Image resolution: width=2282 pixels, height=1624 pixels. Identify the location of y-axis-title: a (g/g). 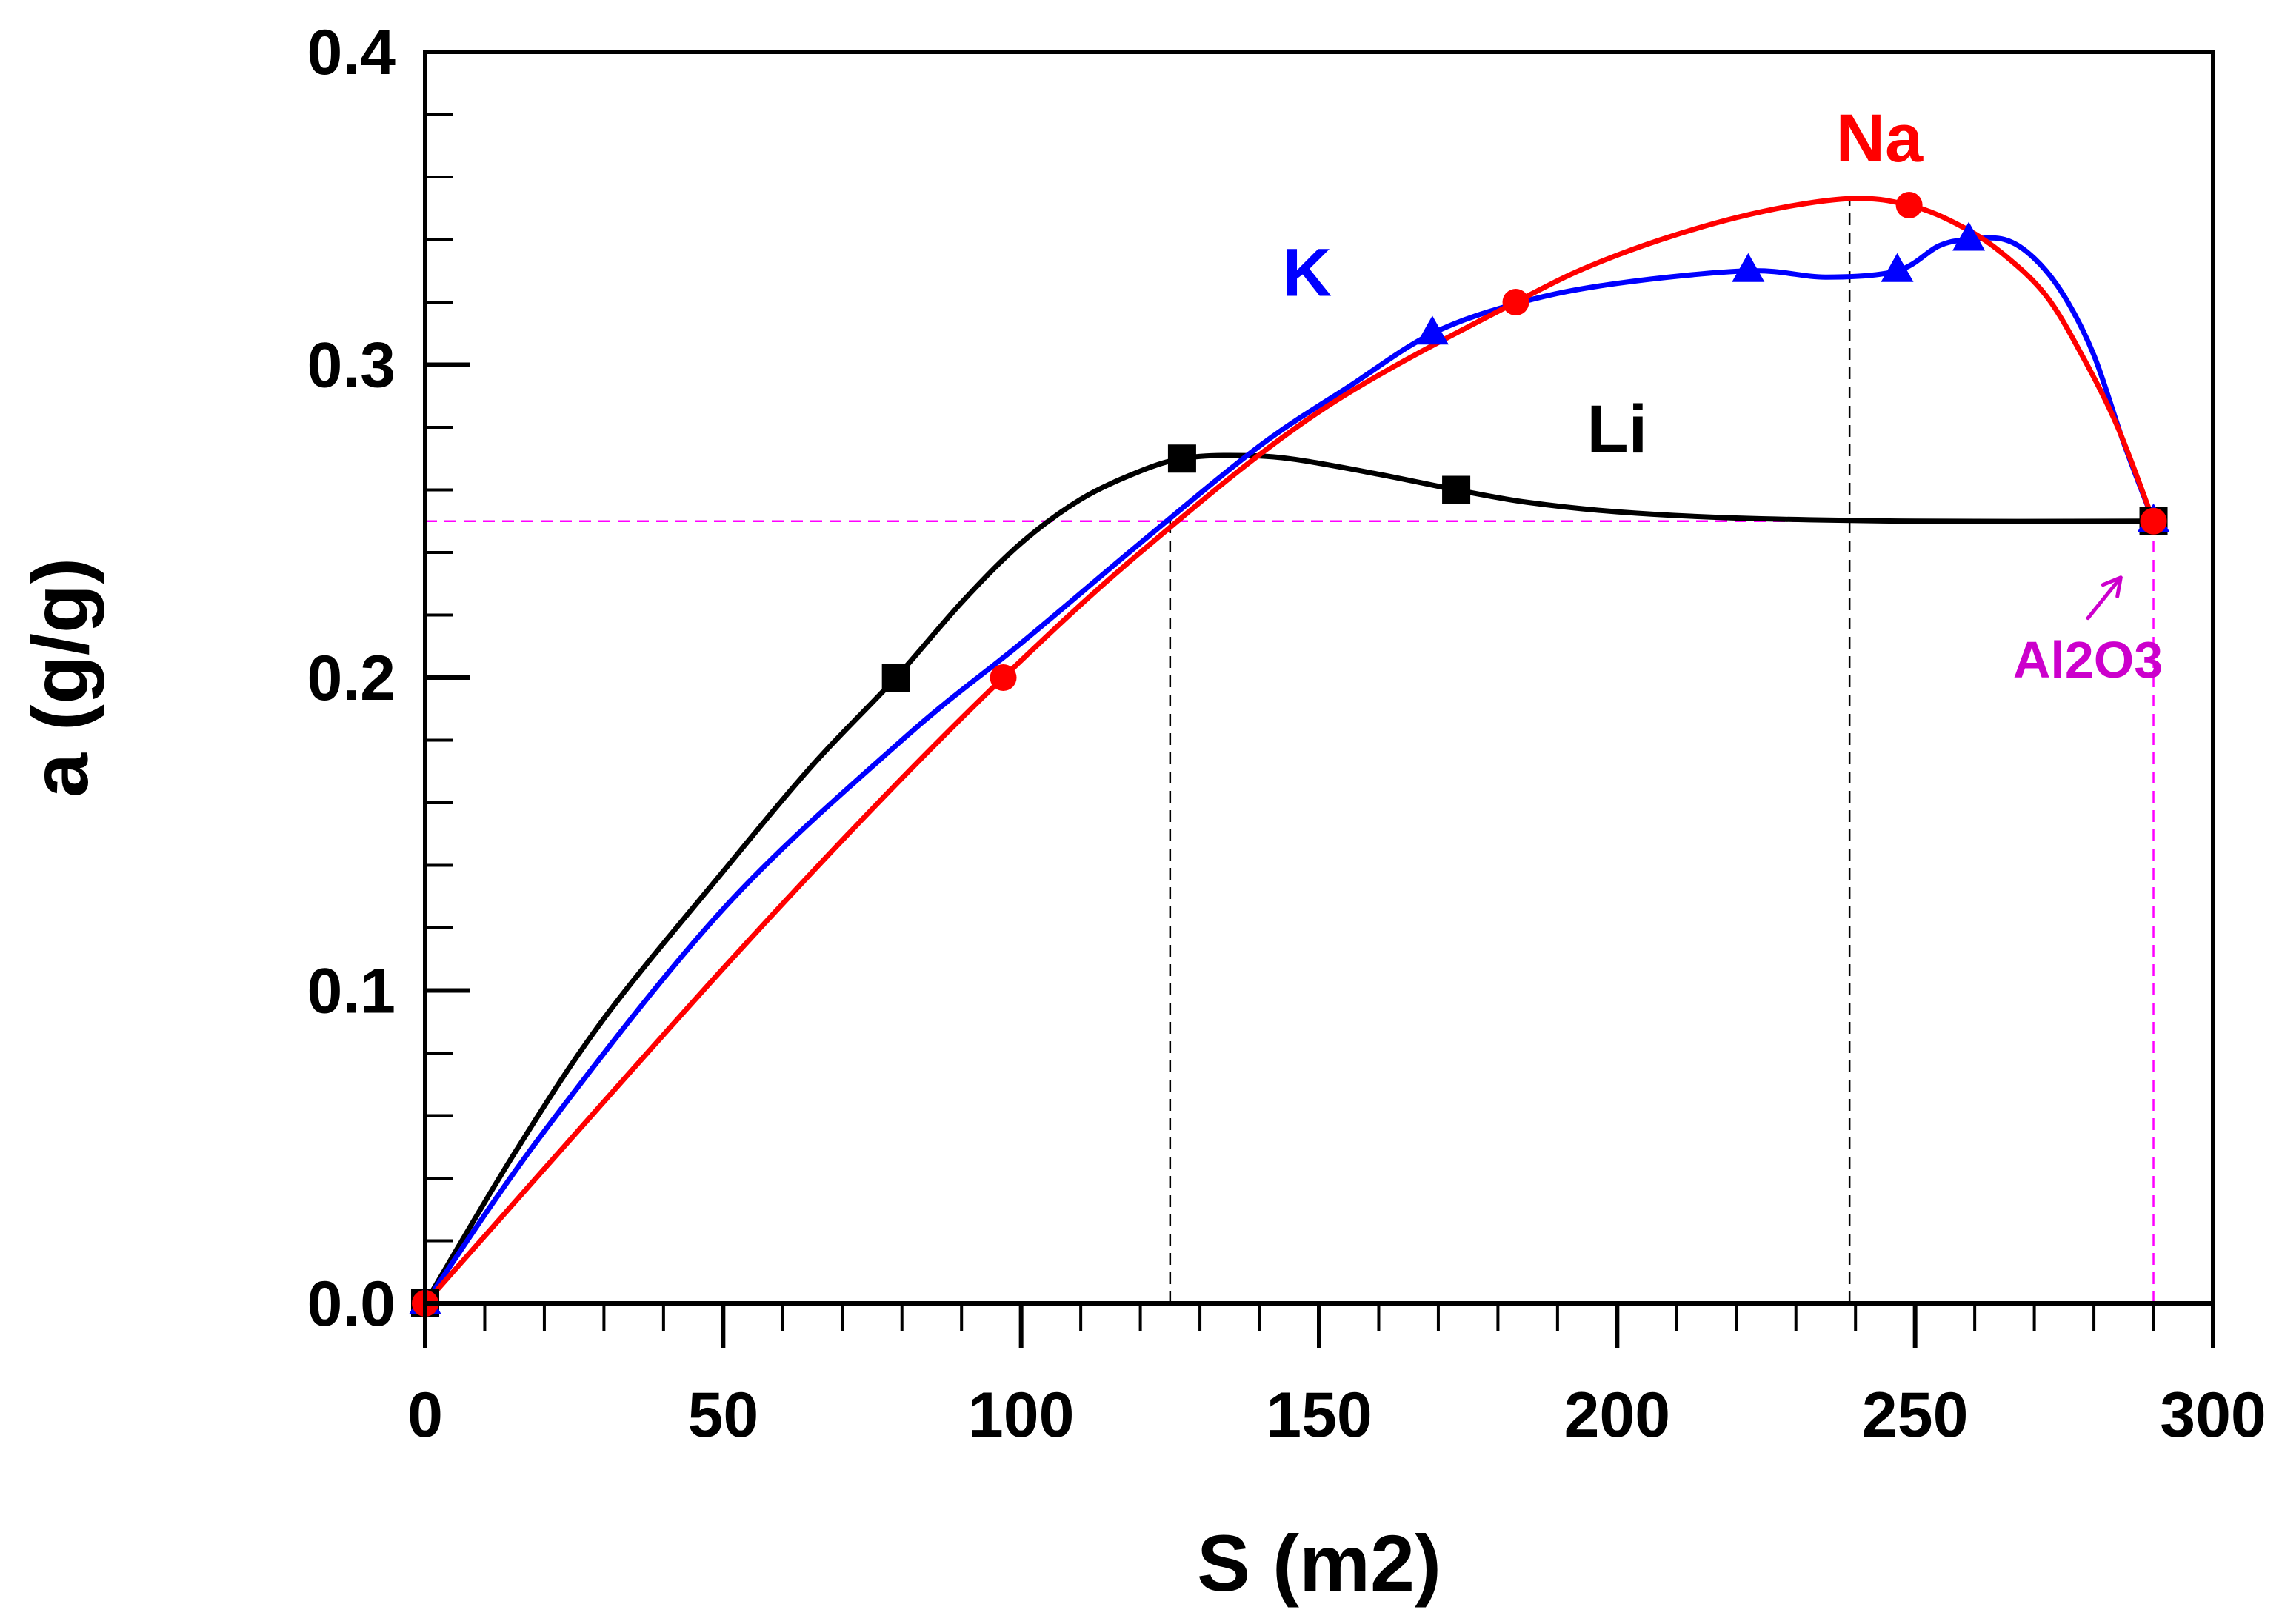
(59, 678).